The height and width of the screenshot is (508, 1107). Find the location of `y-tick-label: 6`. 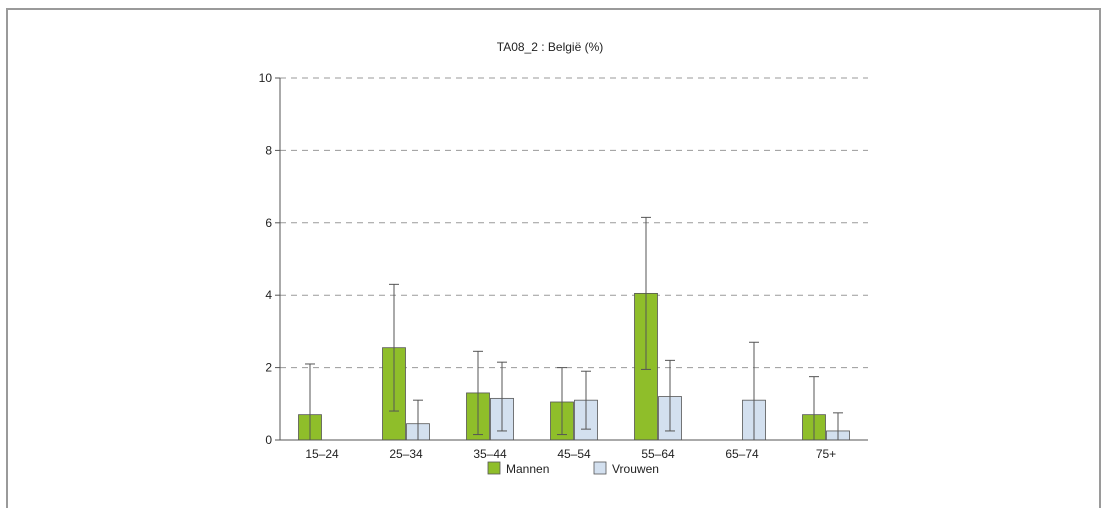

y-tick-label: 6 is located at coordinates (268, 223).